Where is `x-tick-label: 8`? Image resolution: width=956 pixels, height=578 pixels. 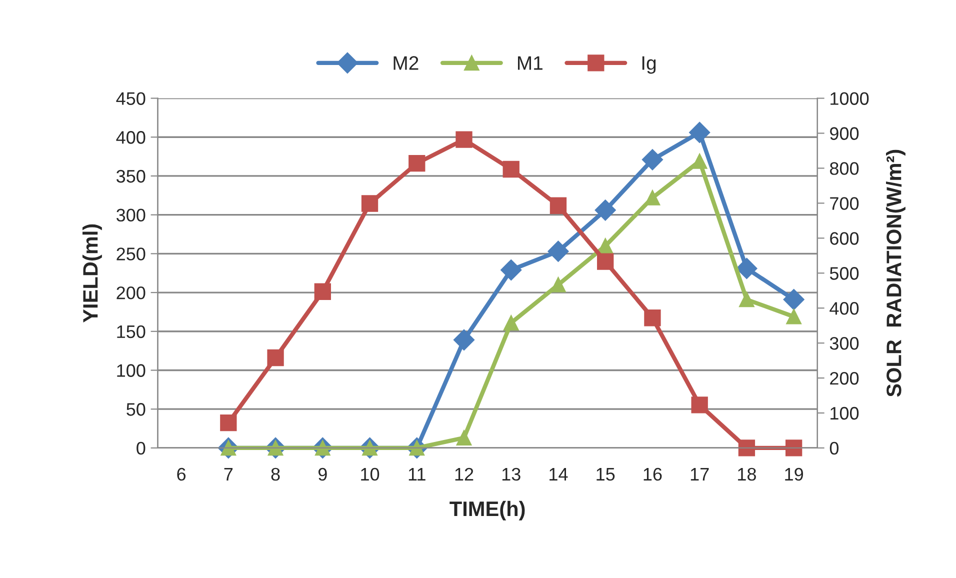 x-tick-label: 8 is located at coordinates (275, 474).